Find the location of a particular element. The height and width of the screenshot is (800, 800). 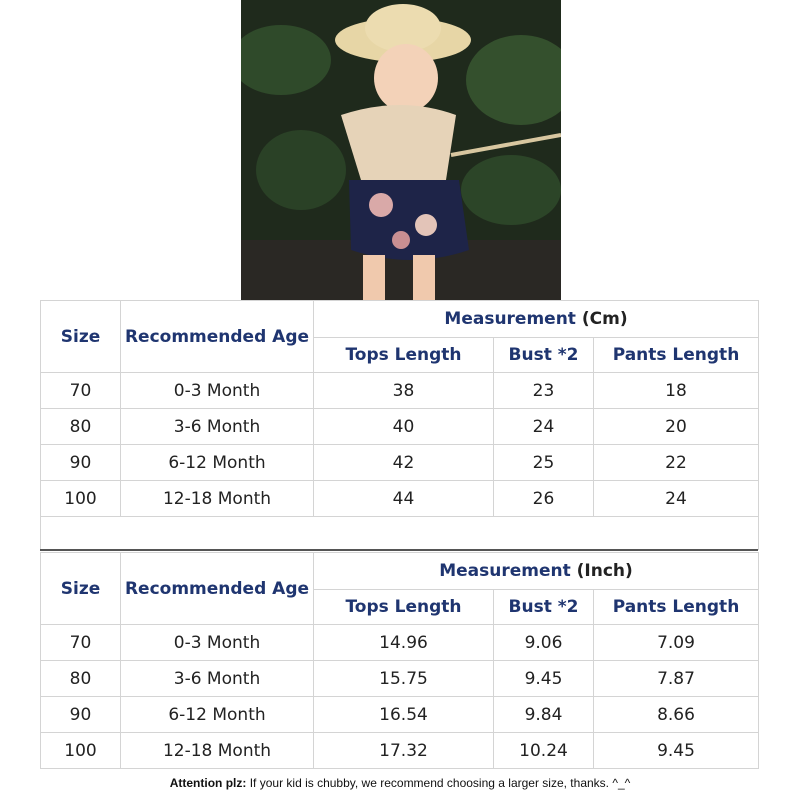

blank-row is located at coordinates (399, 533).